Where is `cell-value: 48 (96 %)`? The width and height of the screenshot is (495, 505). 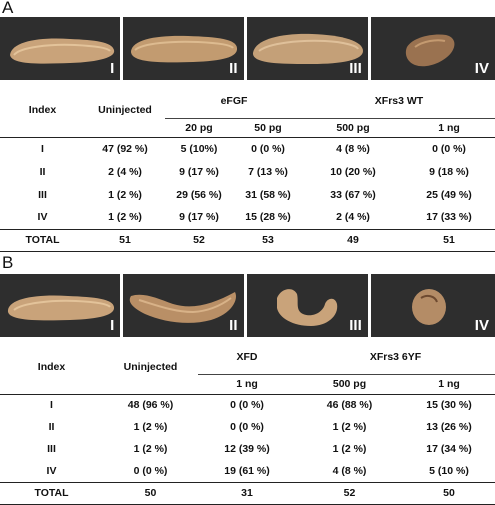
cell-value: 48 (96 %) is located at coordinates (150, 405).